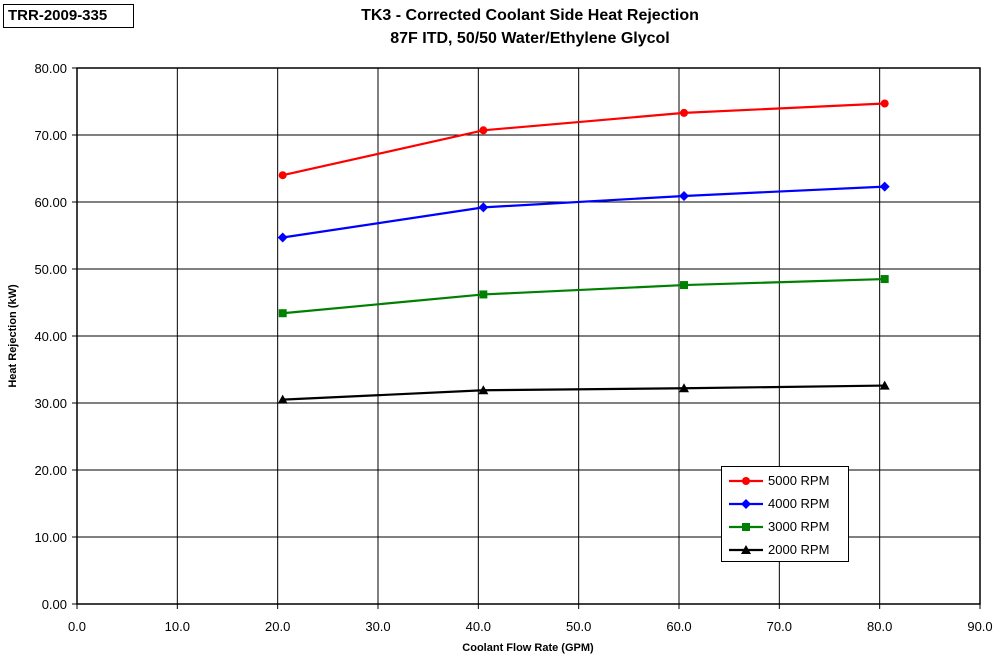 The height and width of the screenshot is (662, 1000). What do you see at coordinates (377, 626) in the screenshot?
I see `x-tick-label: 30.0` at bounding box center [377, 626].